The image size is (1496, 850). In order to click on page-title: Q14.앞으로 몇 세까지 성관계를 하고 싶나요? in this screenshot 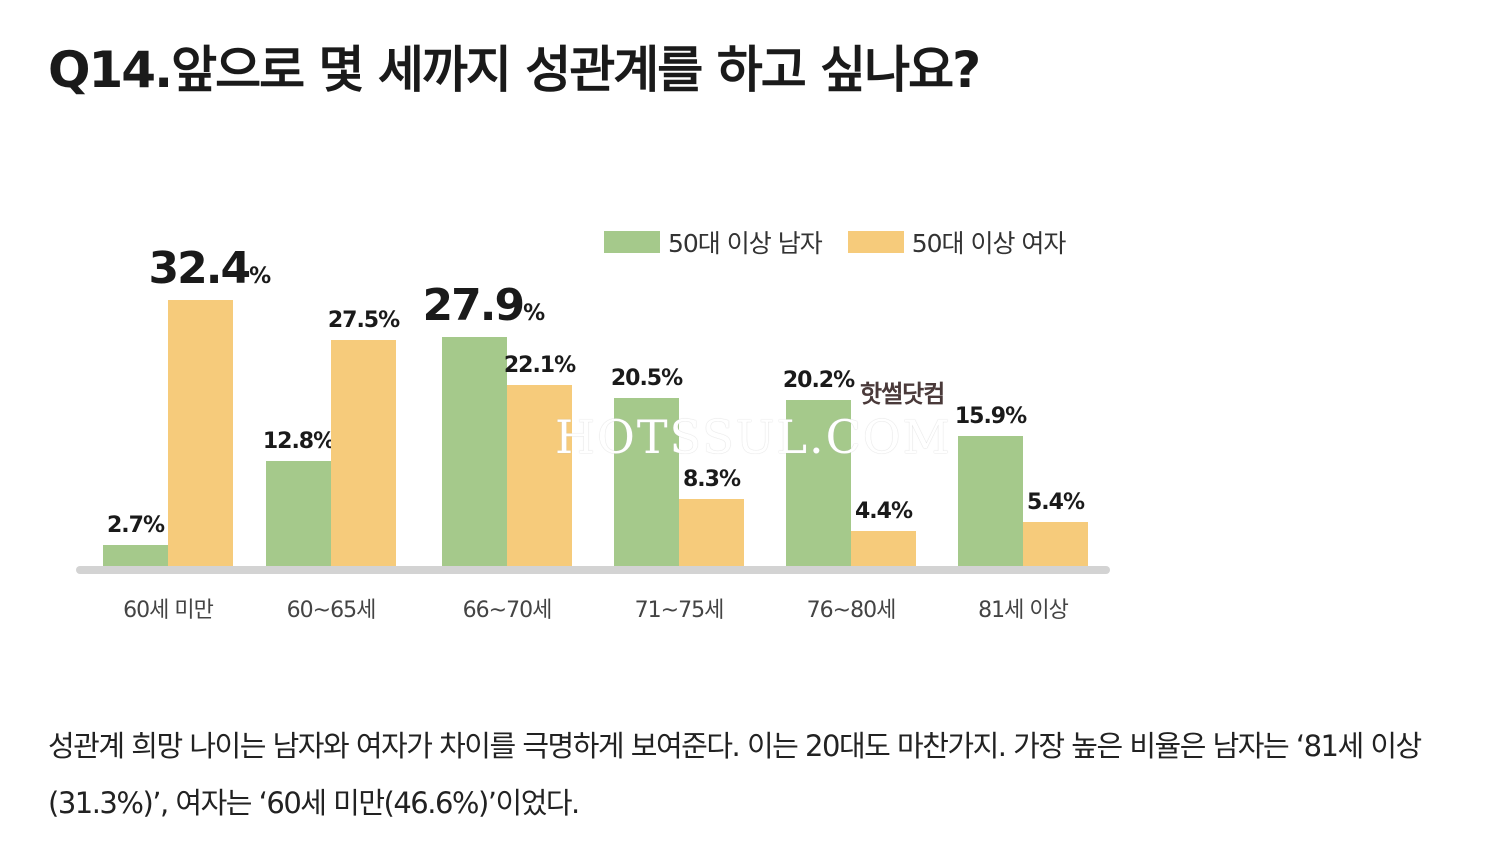, I will do `click(514, 70)`.